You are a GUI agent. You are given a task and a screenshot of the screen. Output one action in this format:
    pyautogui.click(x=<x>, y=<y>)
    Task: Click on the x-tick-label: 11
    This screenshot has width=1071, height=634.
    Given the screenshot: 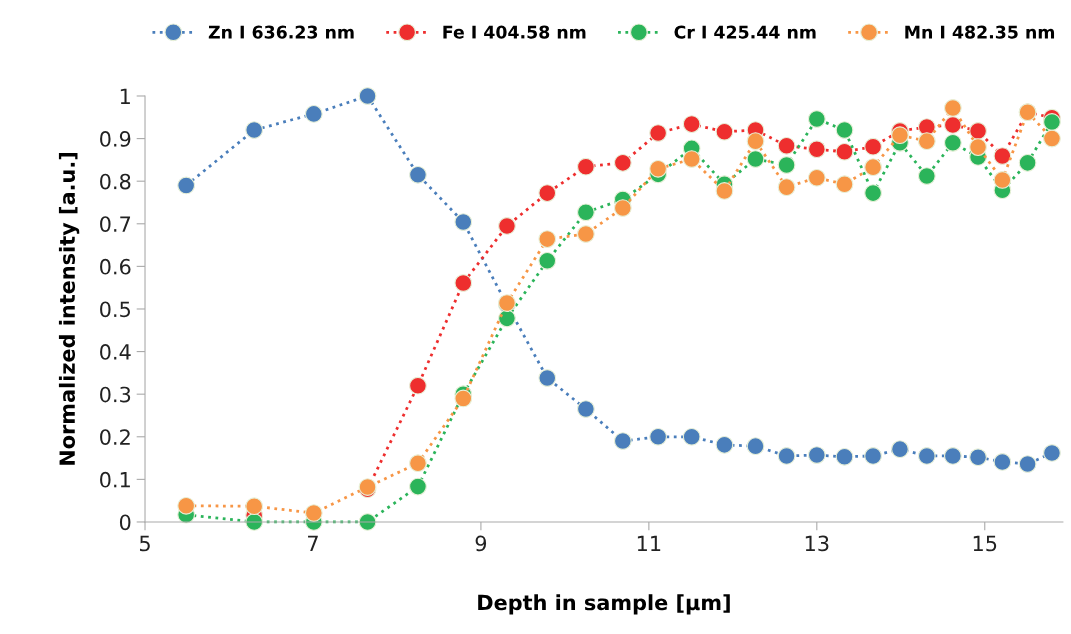 What is the action you would take?
    pyautogui.click(x=649, y=543)
    